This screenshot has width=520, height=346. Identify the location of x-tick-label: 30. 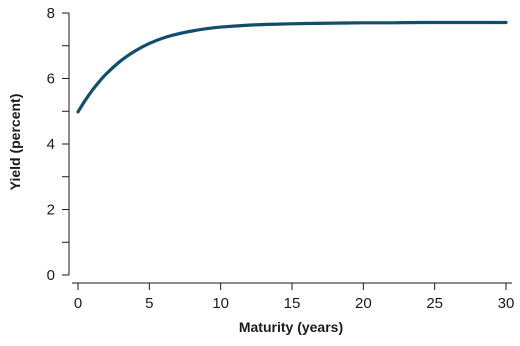
(506, 303).